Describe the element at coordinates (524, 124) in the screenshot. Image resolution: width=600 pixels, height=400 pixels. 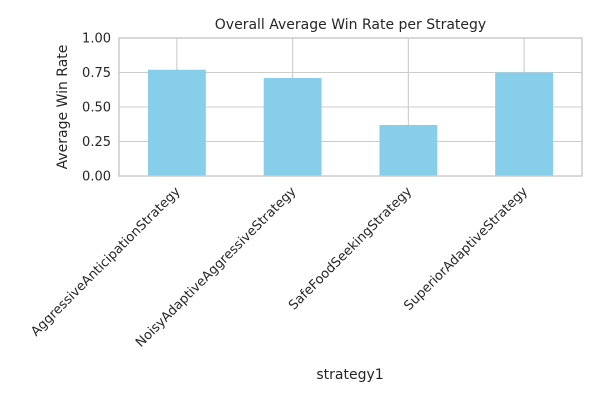
I see `bar-SuperiorAdaptiveStrategy` at that location.